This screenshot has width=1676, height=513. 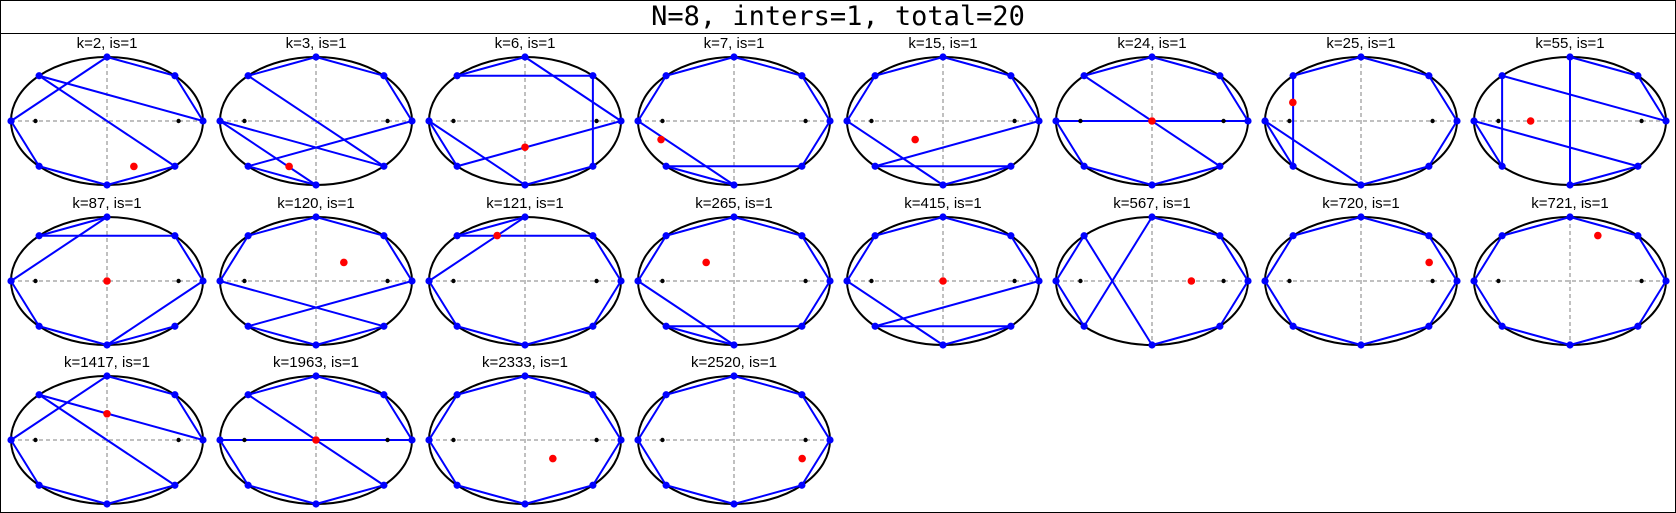 I want to click on panel-label: k=415, is=1, so click(x=943, y=203).